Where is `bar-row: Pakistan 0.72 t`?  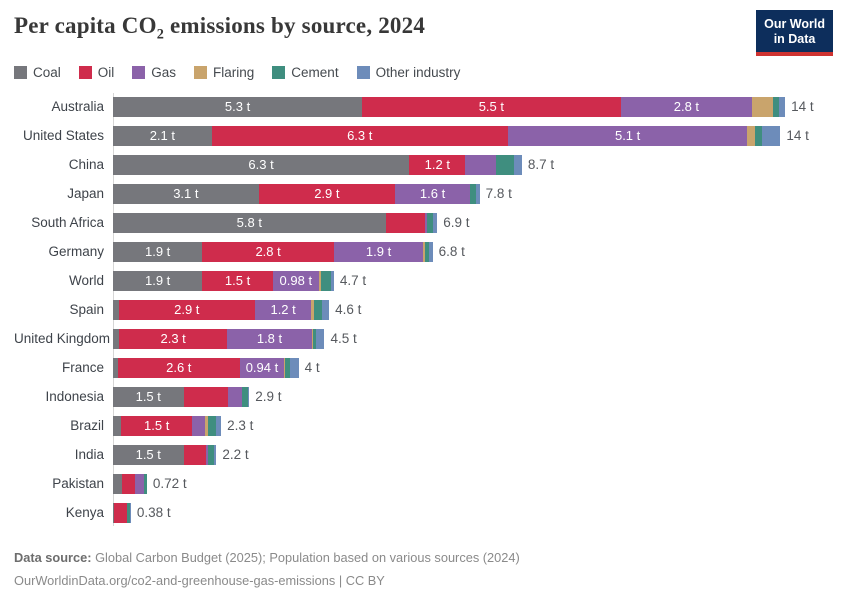 bar-row: Pakistan 0.72 t is located at coordinates (428, 483).